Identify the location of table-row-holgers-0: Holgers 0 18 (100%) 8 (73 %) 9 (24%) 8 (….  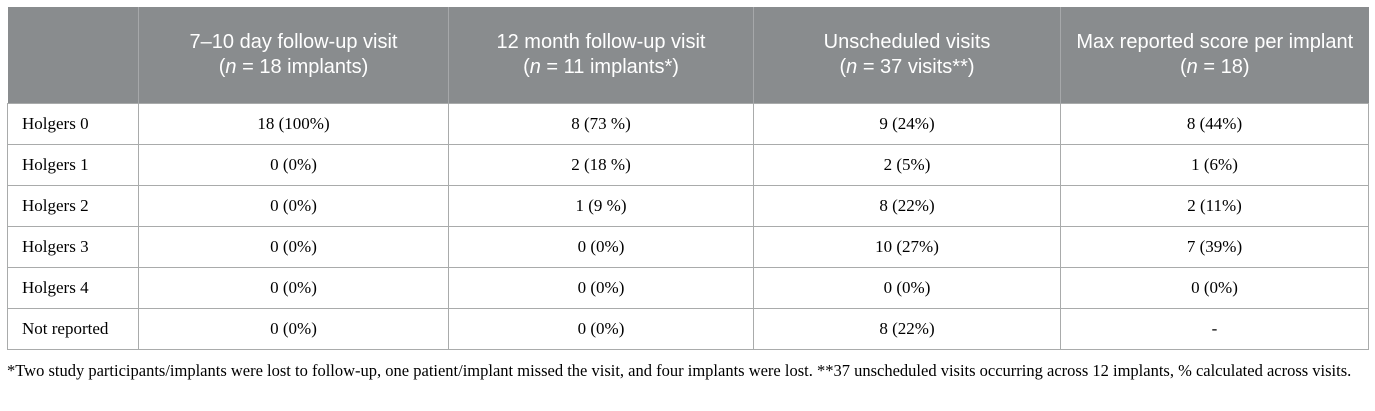
(688, 123).